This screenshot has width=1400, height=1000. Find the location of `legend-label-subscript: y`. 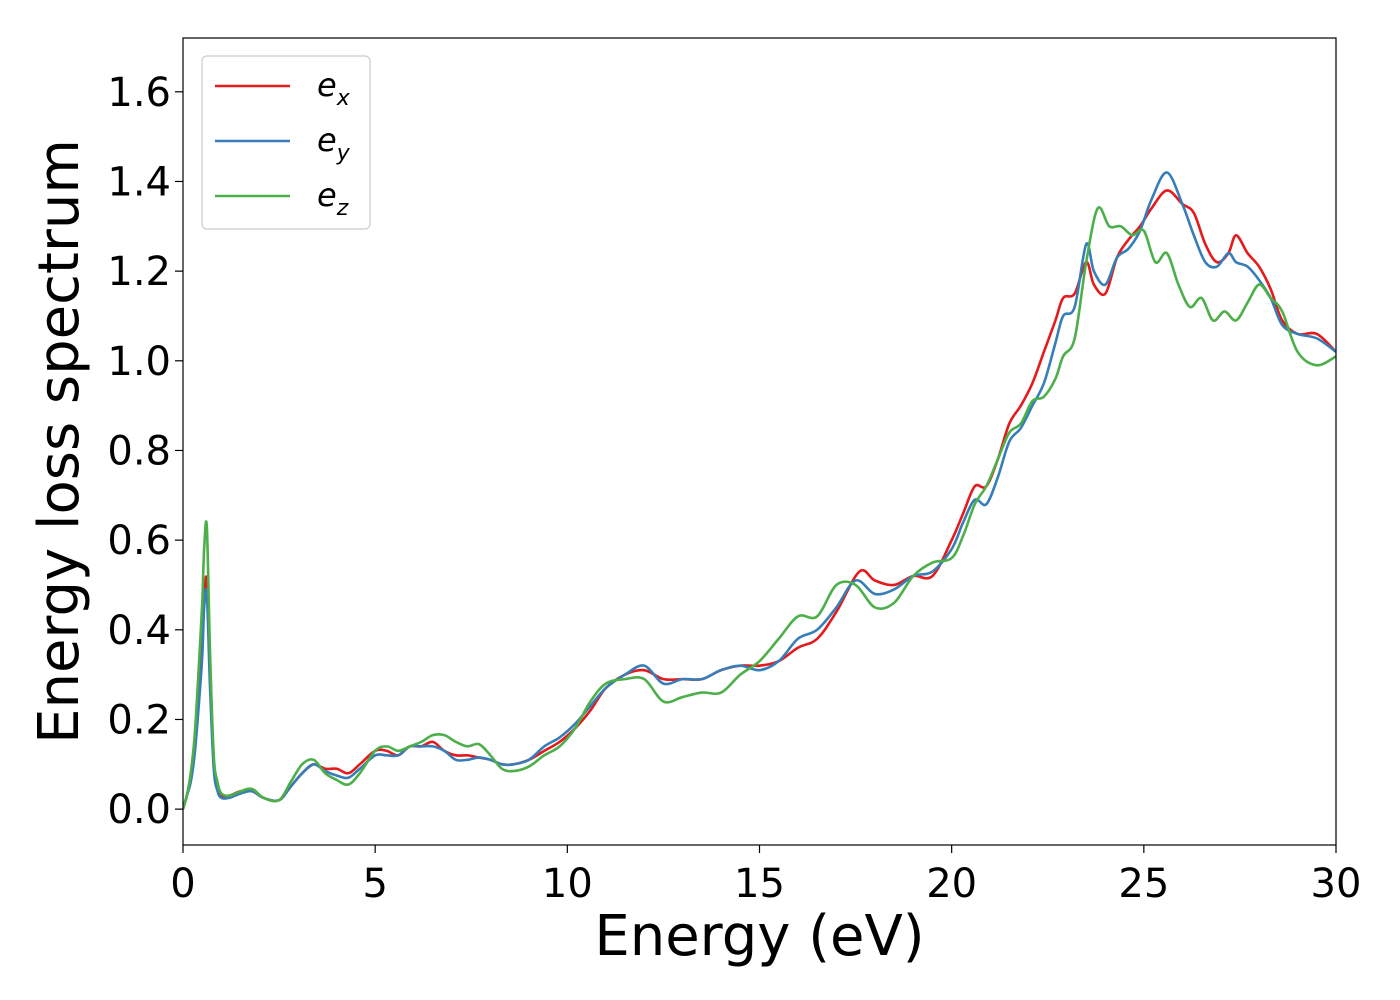

legend-label-subscript: y is located at coordinates (343, 153).